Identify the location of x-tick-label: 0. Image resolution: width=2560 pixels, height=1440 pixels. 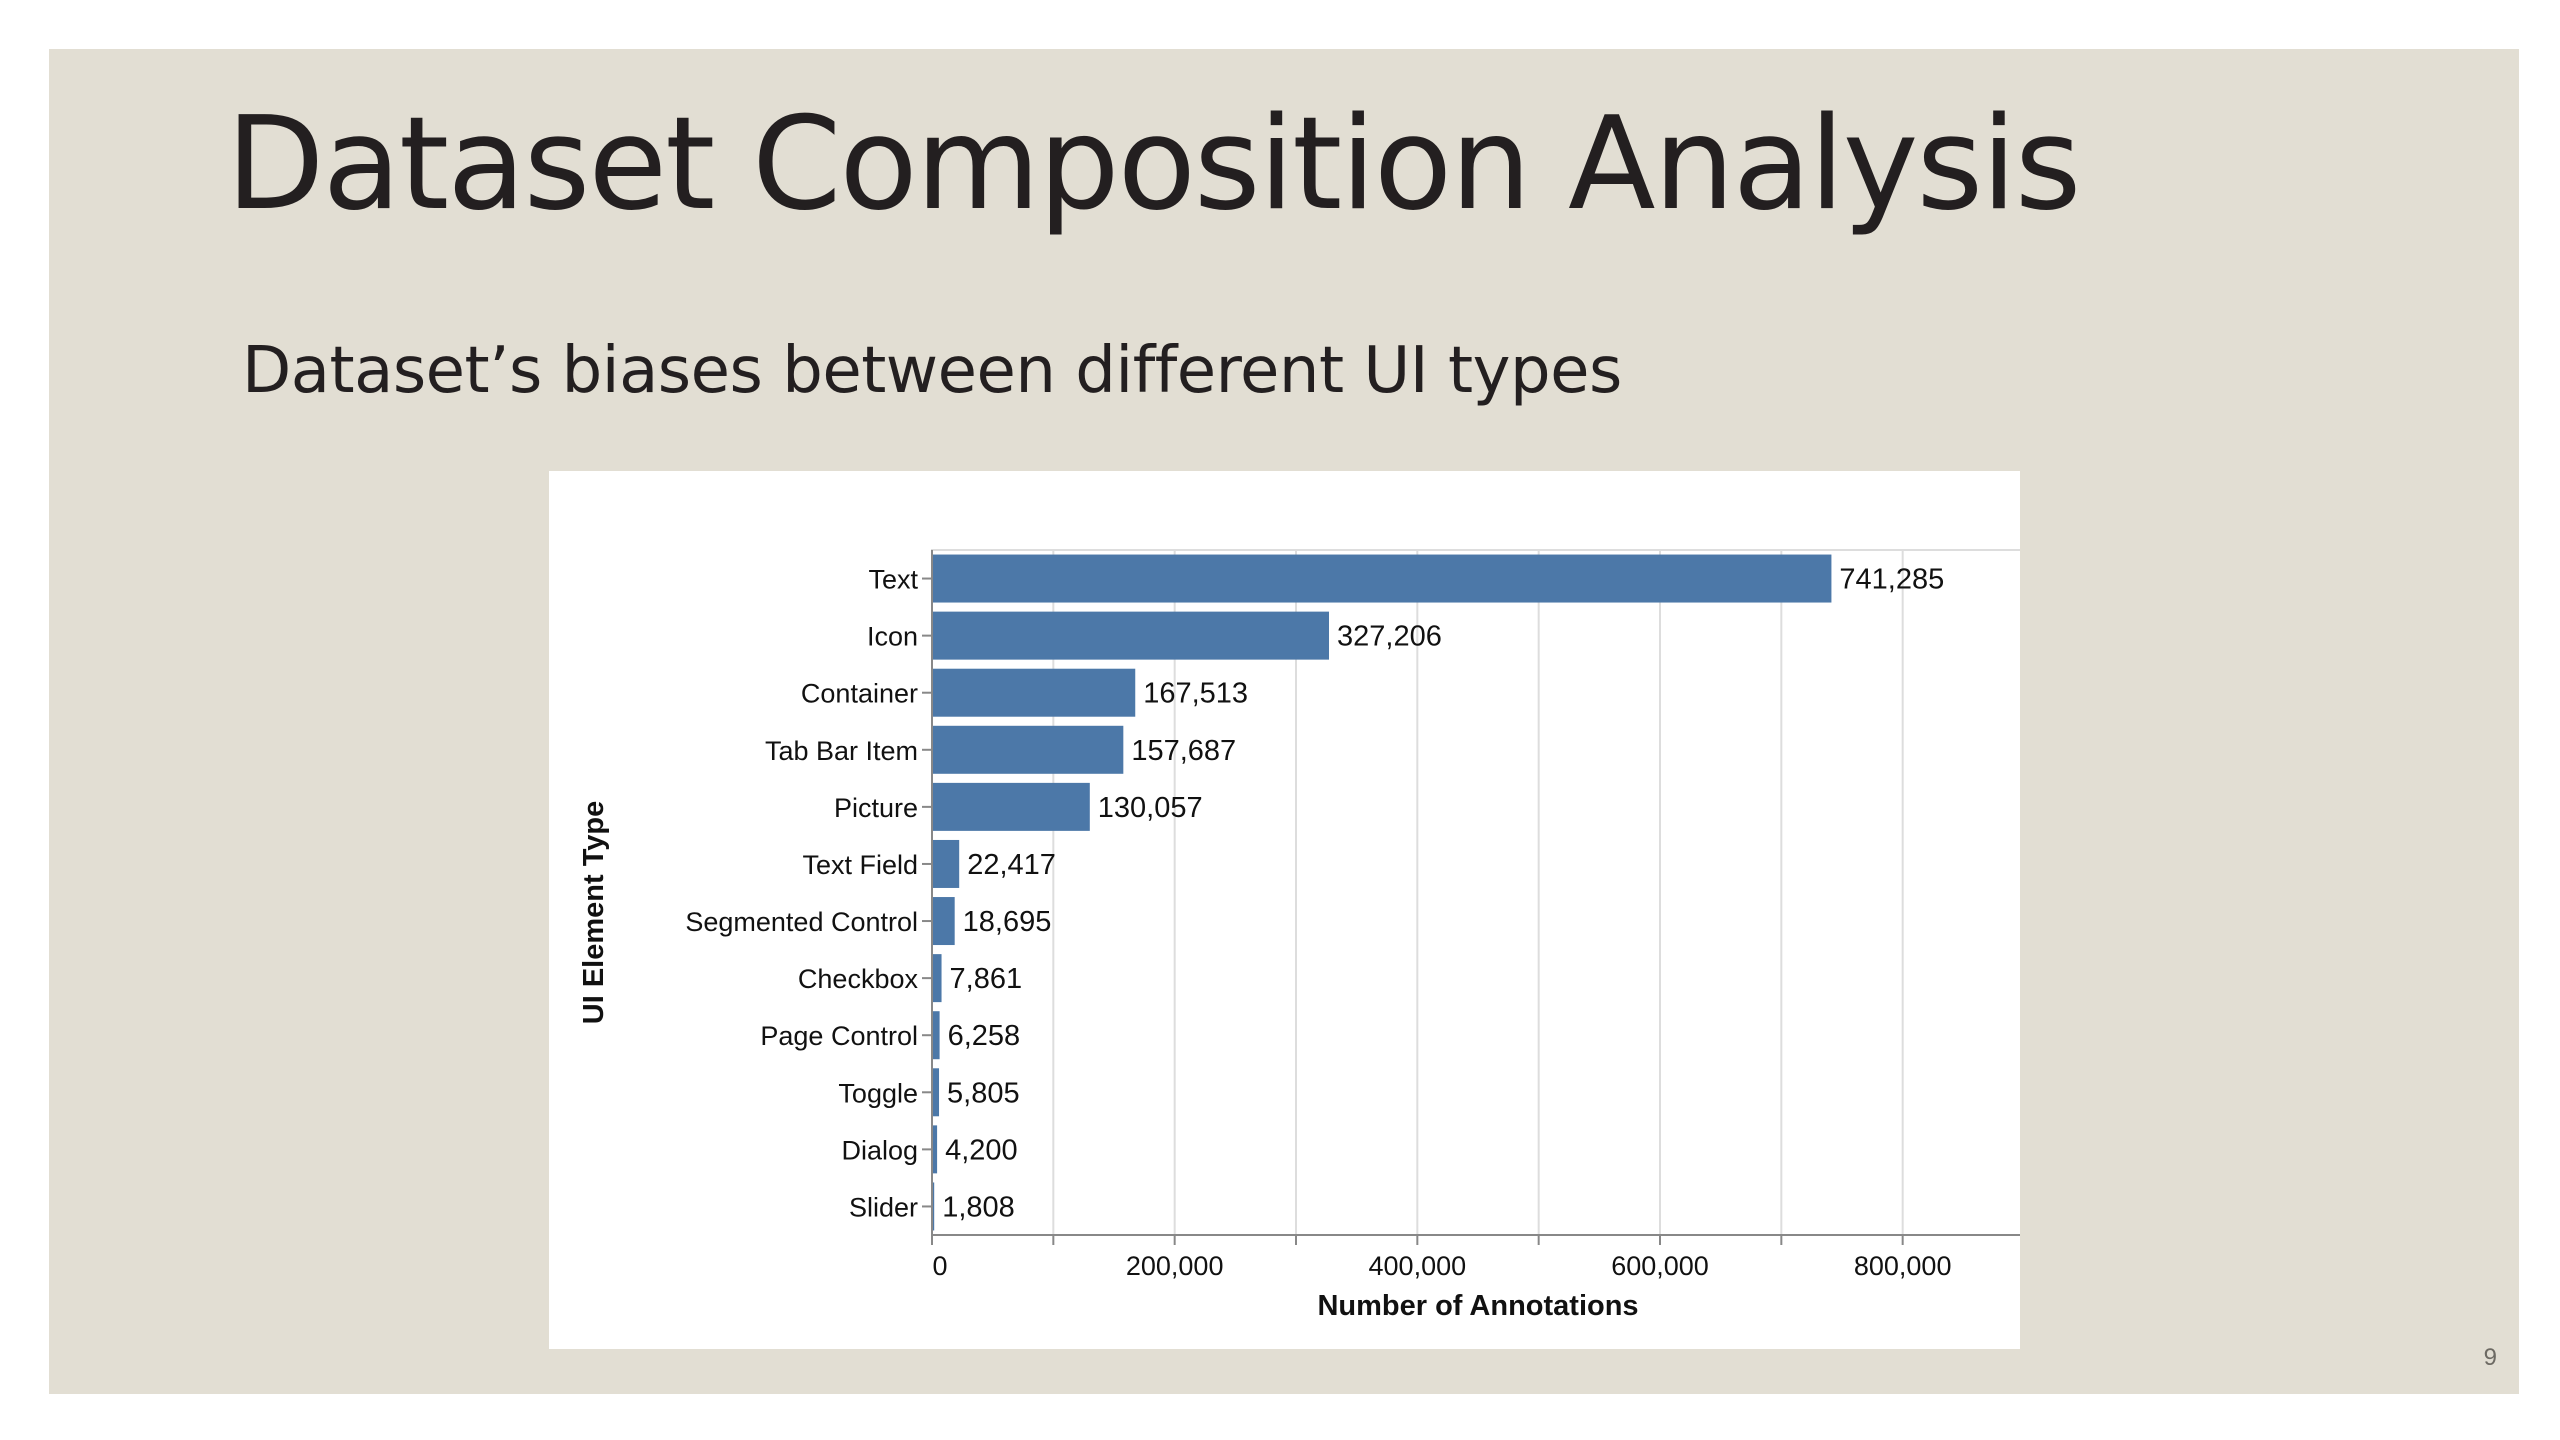
(939, 1266).